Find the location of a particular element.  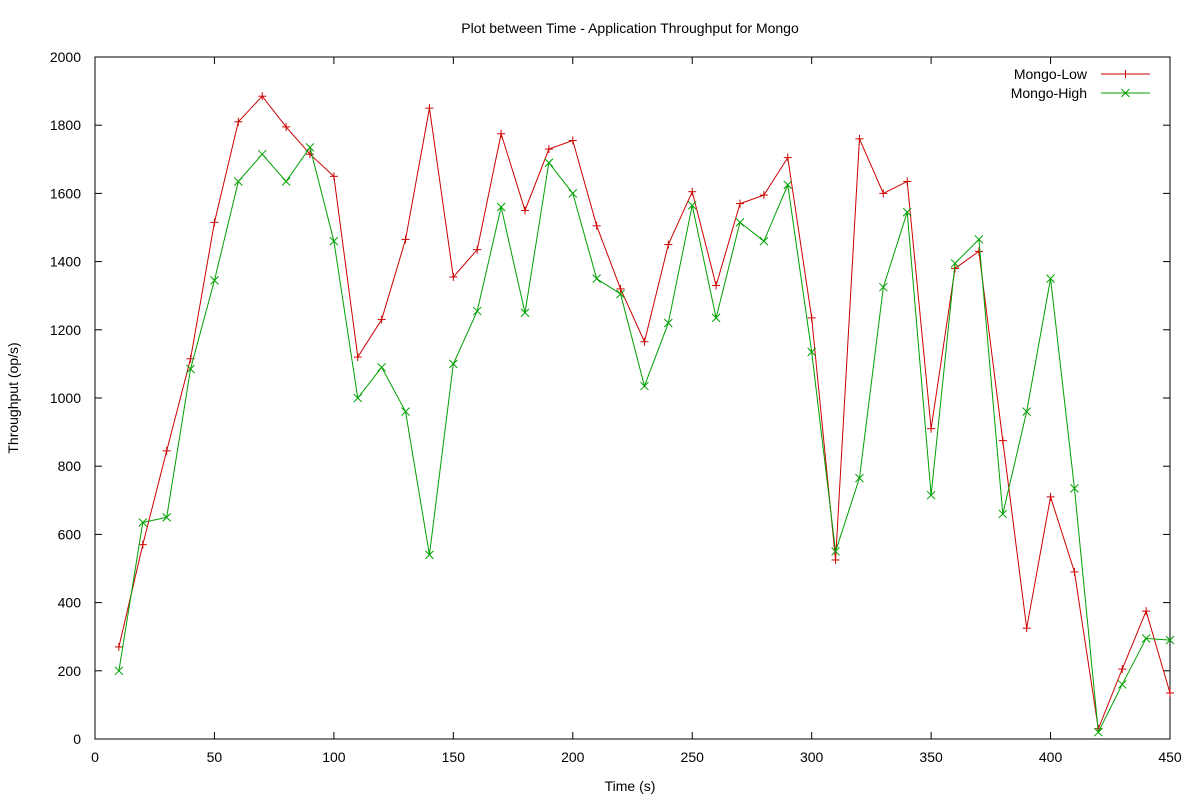

x-axis-label: Time (s) is located at coordinates (630, 786).